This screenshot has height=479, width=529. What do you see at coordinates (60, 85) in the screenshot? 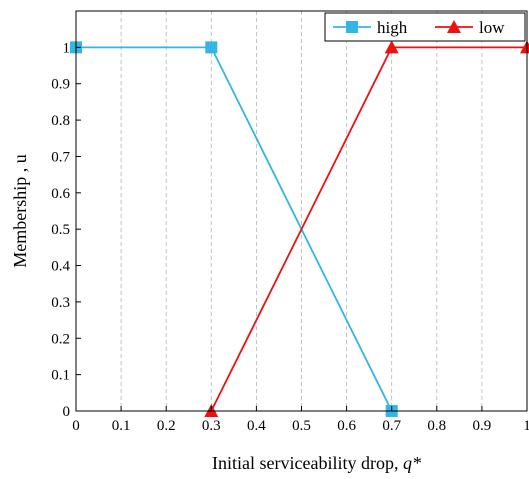
I see `y-tick-label-9: 0.9` at bounding box center [60, 85].